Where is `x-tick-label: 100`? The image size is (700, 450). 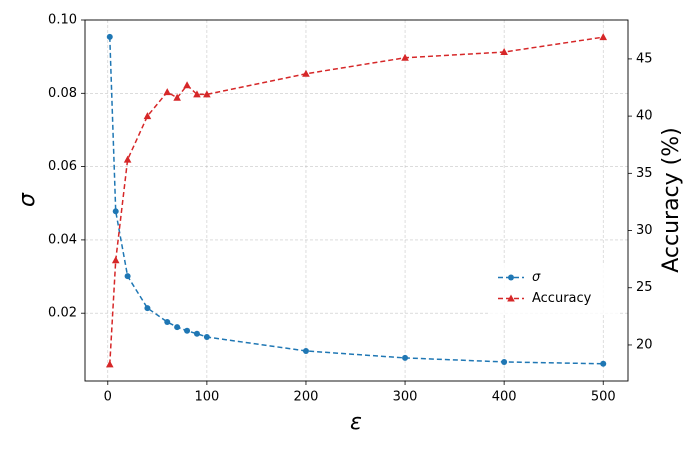
x-tick-label: 100 is located at coordinates (206, 397).